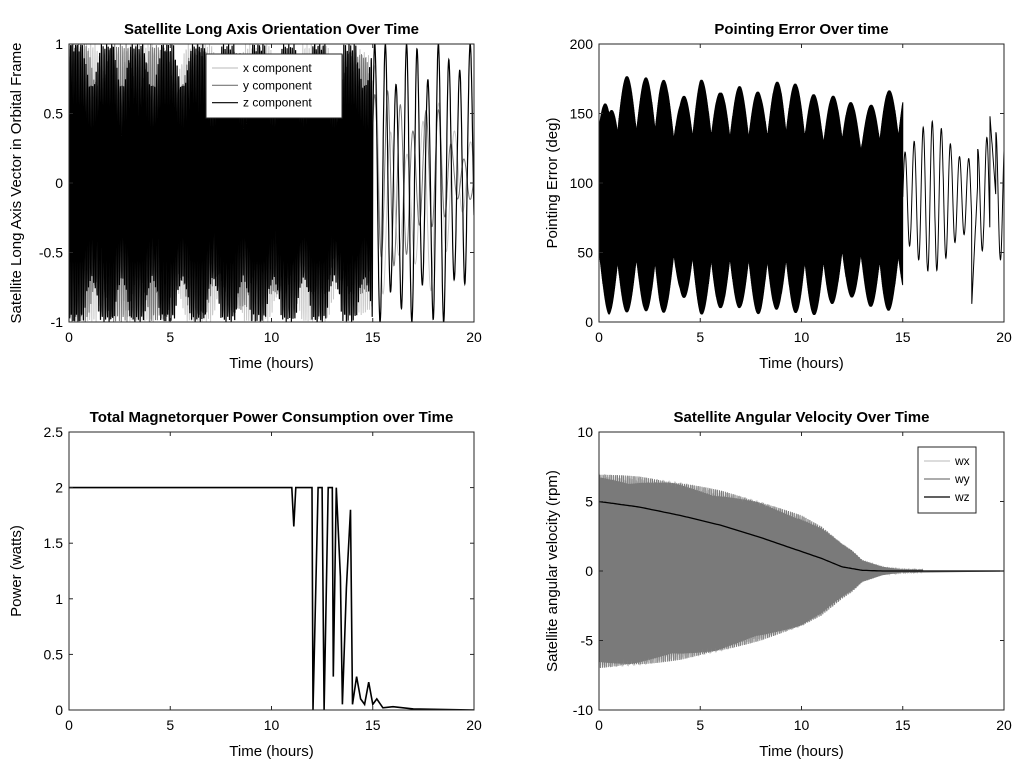  What do you see at coordinates (277, 68) in the screenshot?
I see `legend-label: x component` at bounding box center [277, 68].